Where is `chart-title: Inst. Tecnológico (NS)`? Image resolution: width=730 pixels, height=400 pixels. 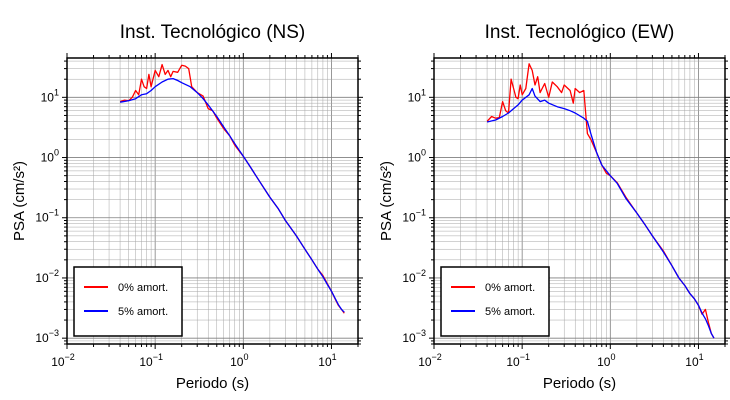 chart-title: Inst. Tecnológico (NS) is located at coordinates (213, 32).